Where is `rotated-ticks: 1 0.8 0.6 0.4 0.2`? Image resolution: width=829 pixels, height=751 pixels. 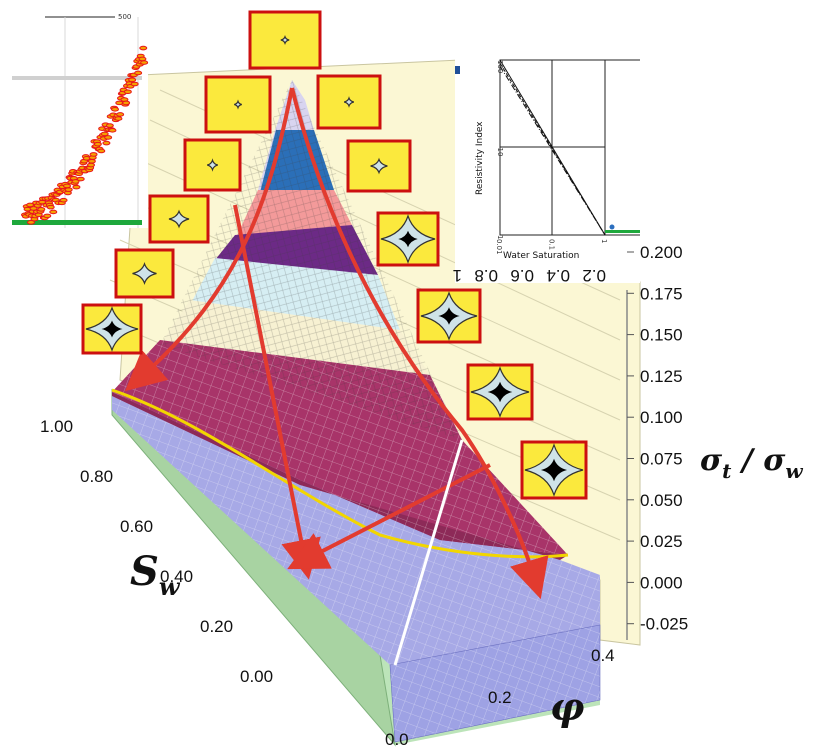 rotated-ticks: 1 0.8 0.6 0.4 0.2 is located at coordinates (529, 275).